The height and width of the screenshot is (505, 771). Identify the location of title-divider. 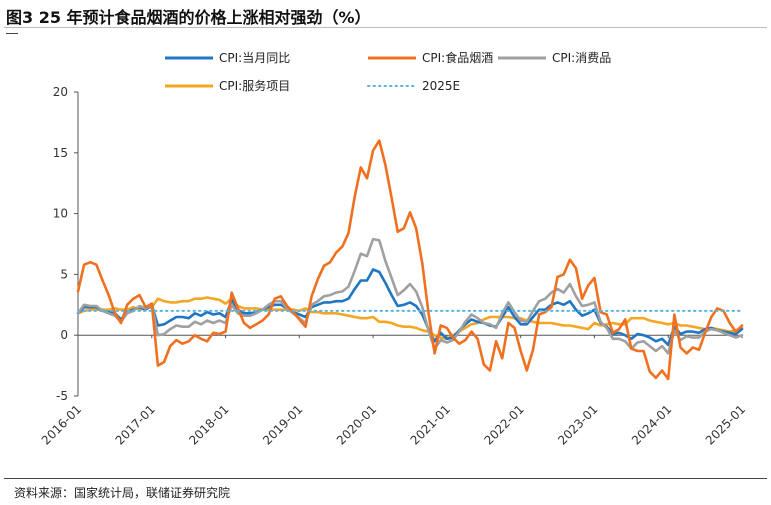
(385, 27).